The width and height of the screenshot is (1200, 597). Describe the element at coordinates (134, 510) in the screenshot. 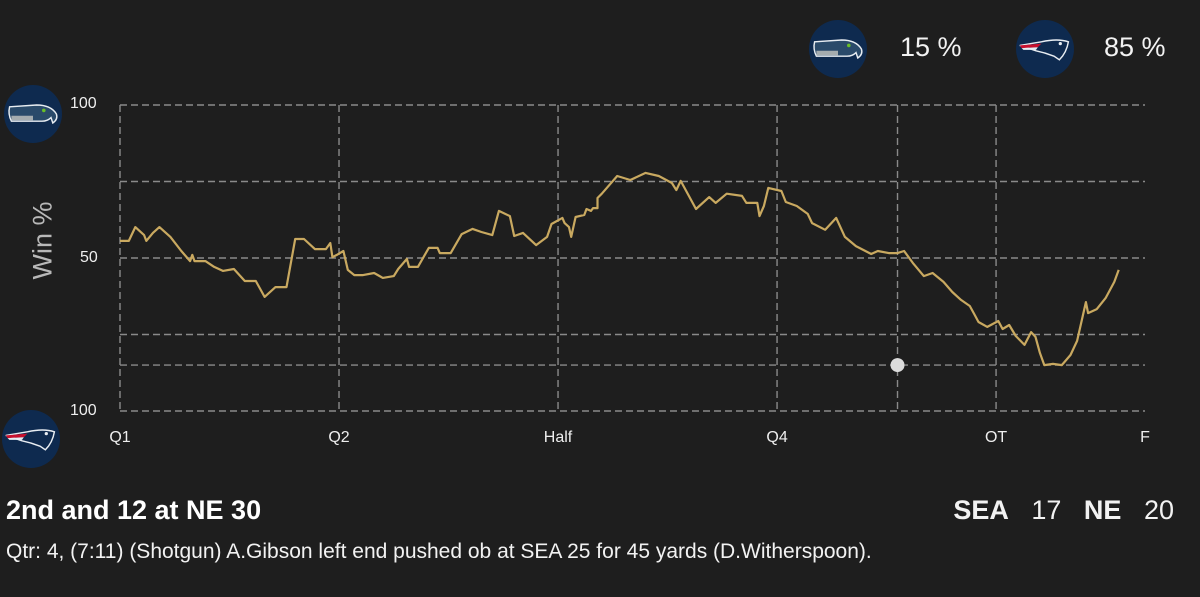

I see `down-and-distance: 2nd and 12 at NE 30` at that location.